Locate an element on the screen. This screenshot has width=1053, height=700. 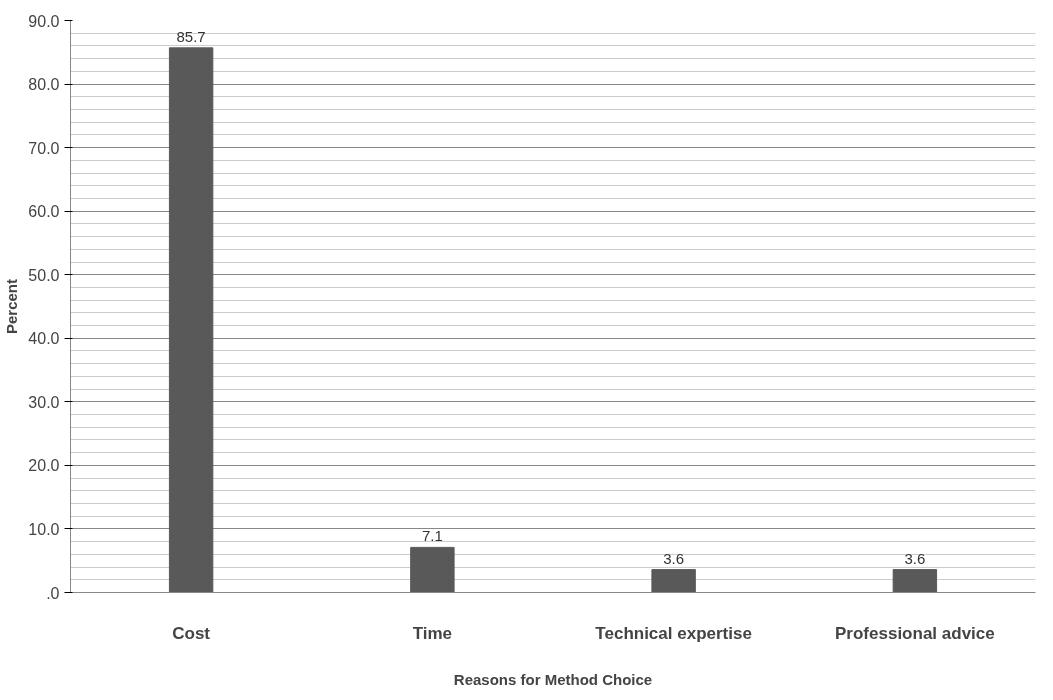
data-label: 7.1 is located at coordinates (432, 536).